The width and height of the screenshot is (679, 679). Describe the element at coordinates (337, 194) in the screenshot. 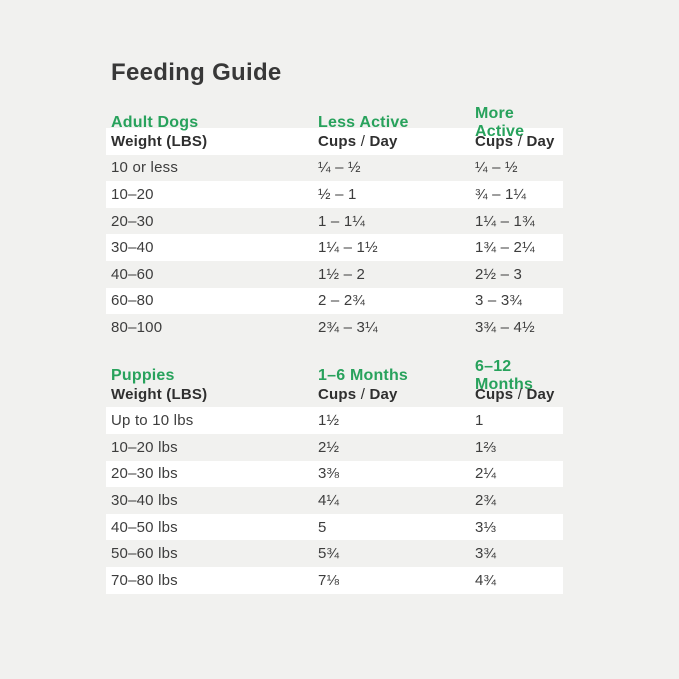

I see `less-active-cell: ½ – 1` at that location.